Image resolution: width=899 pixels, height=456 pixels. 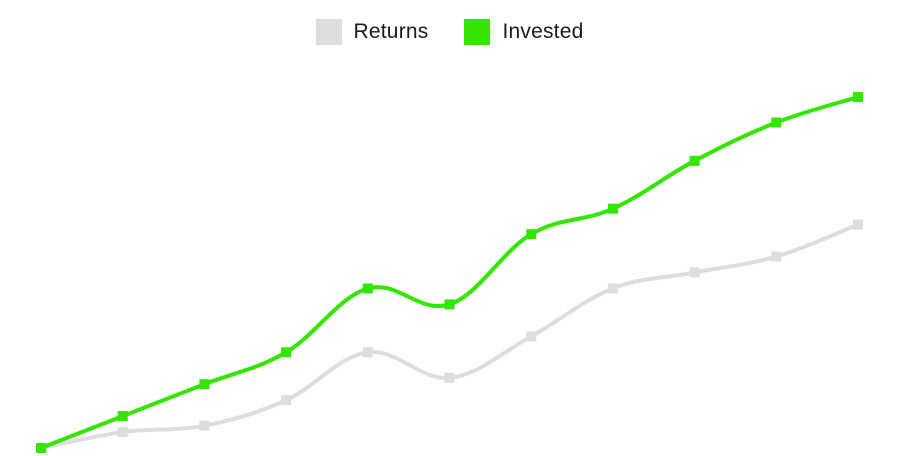 I want to click on legend-label-invested: Invested, so click(x=543, y=31).